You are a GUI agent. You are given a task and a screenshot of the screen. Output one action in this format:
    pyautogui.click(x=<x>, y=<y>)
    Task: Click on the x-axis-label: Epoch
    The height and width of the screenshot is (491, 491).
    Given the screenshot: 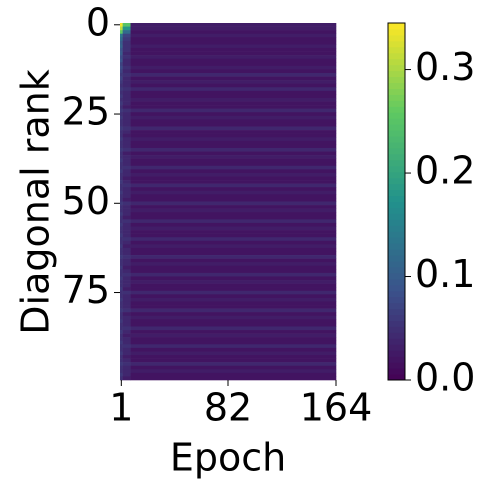 What is the action you would take?
    pyautogui.click(x=228, y=458)
    